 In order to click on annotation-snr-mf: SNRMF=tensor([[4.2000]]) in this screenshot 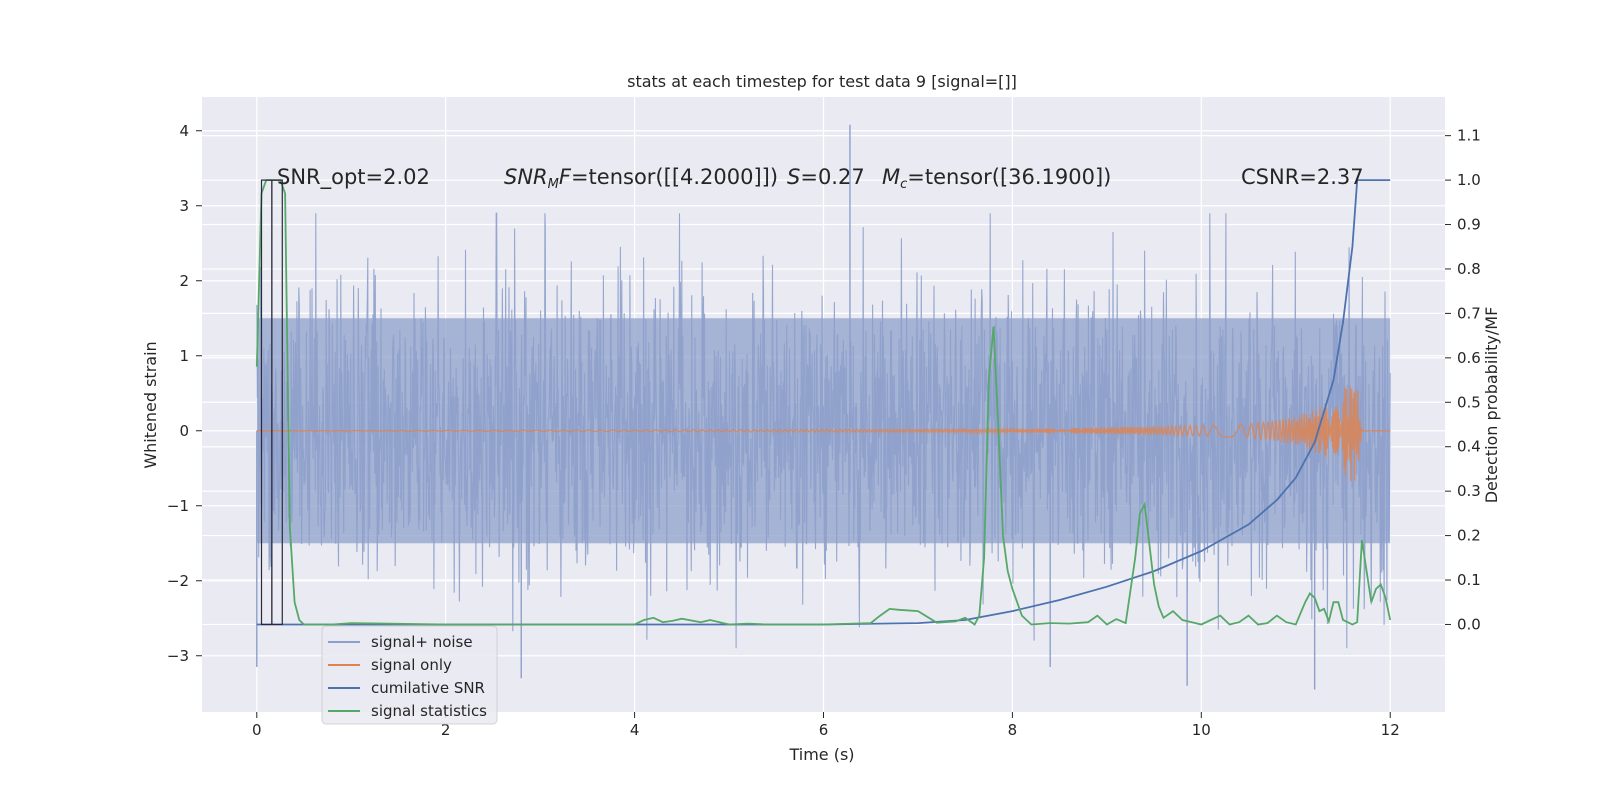, I will do `click(641, 178)`.